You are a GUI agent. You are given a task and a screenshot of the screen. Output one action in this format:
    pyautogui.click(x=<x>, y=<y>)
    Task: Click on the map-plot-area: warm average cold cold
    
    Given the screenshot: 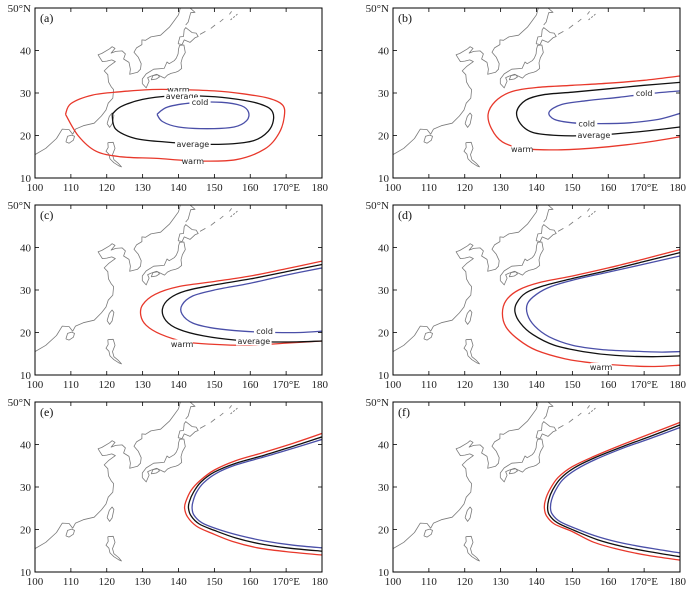 What is the action you would take?
    pyautogui.click(x=536, y=88)
    